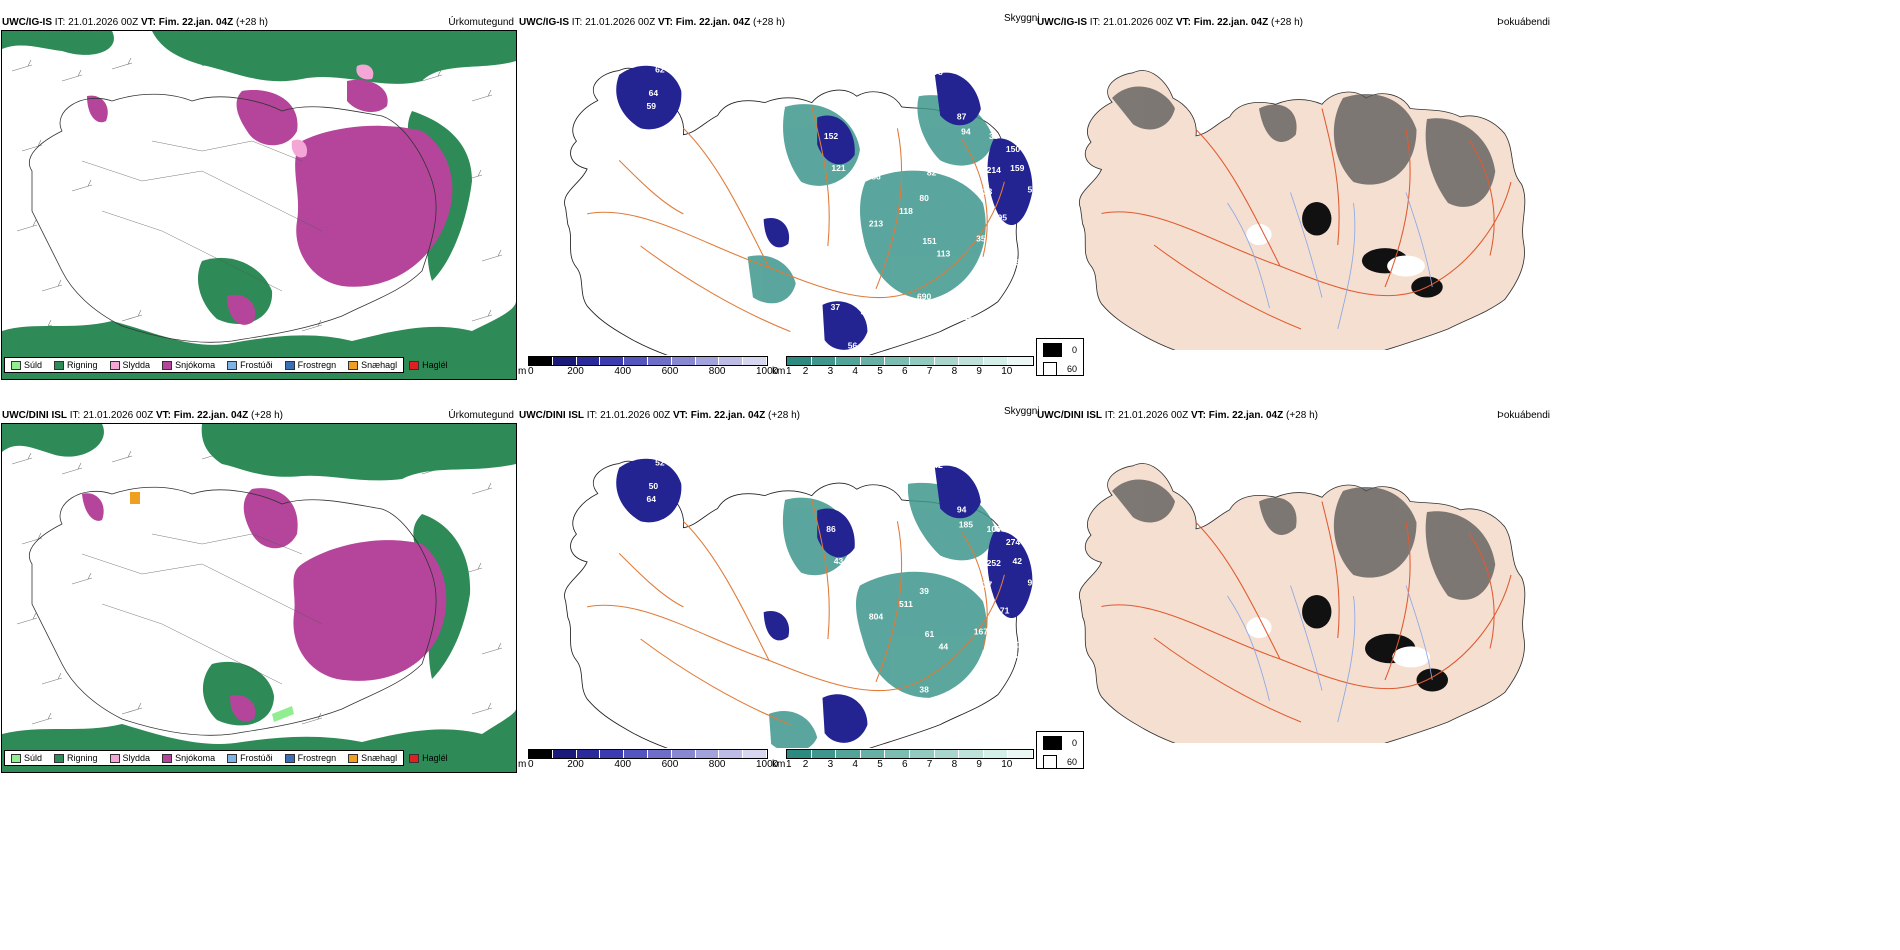  I want to click on vis-title-2: Skyggni, so click(1022, 411).